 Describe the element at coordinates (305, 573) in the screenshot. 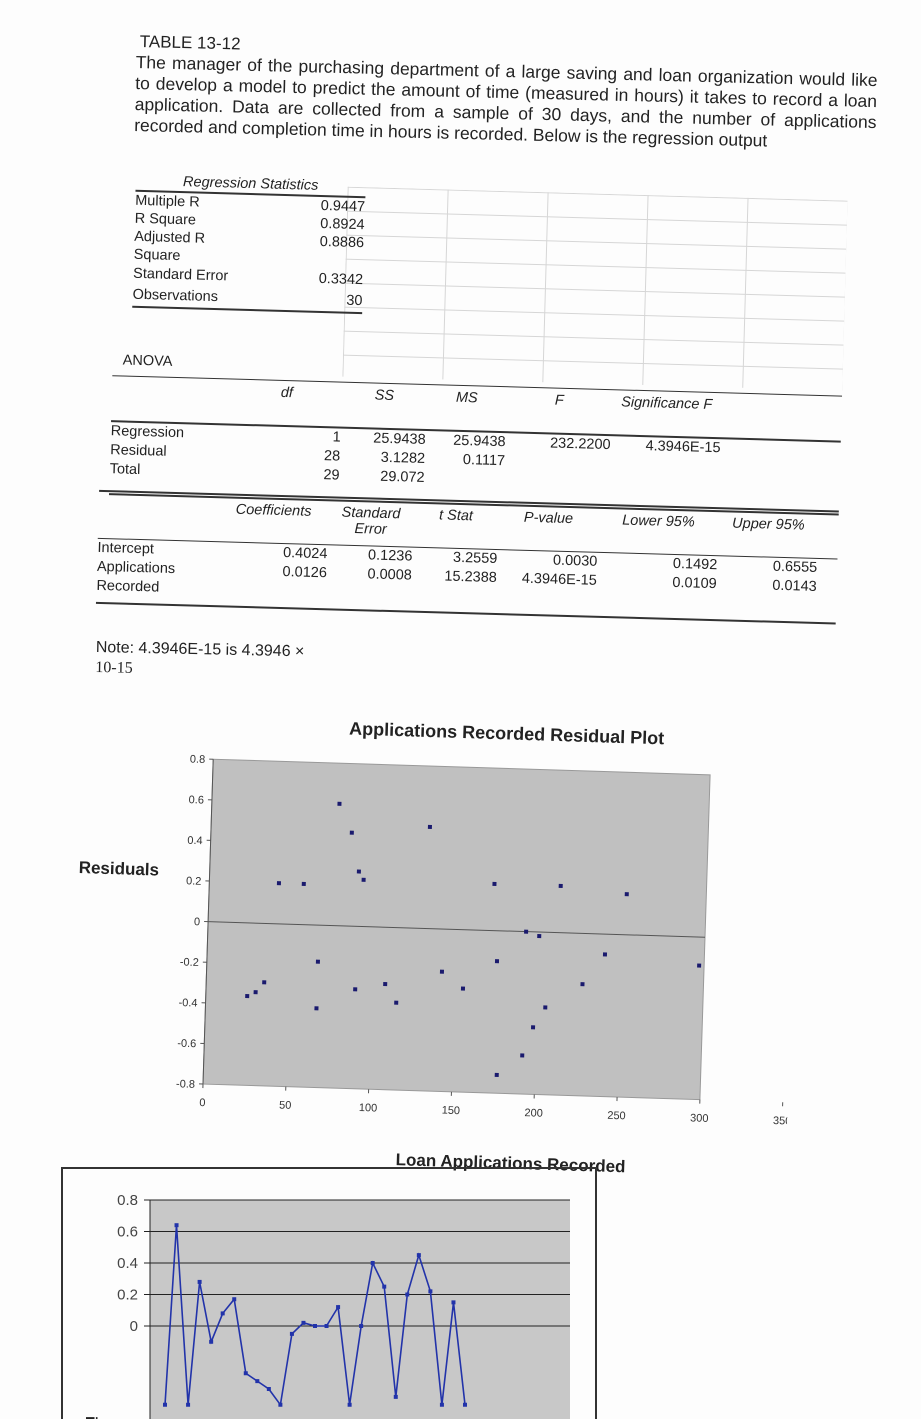

I see `coef-cell: 0.0126` at that location.